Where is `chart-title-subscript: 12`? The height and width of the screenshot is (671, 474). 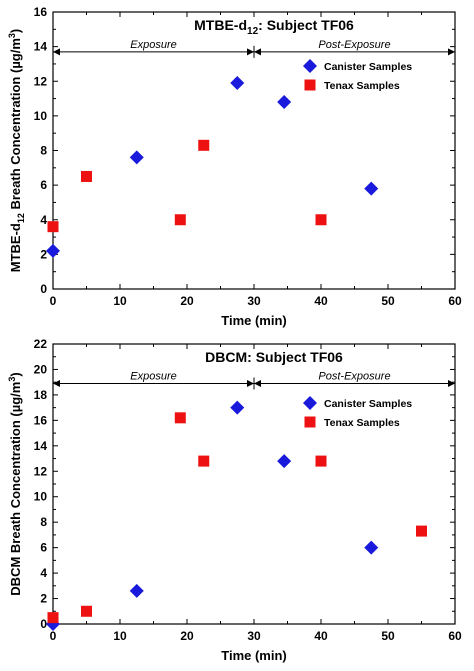
chart-title-subscript: 12 is located at coordinates (253, 31).